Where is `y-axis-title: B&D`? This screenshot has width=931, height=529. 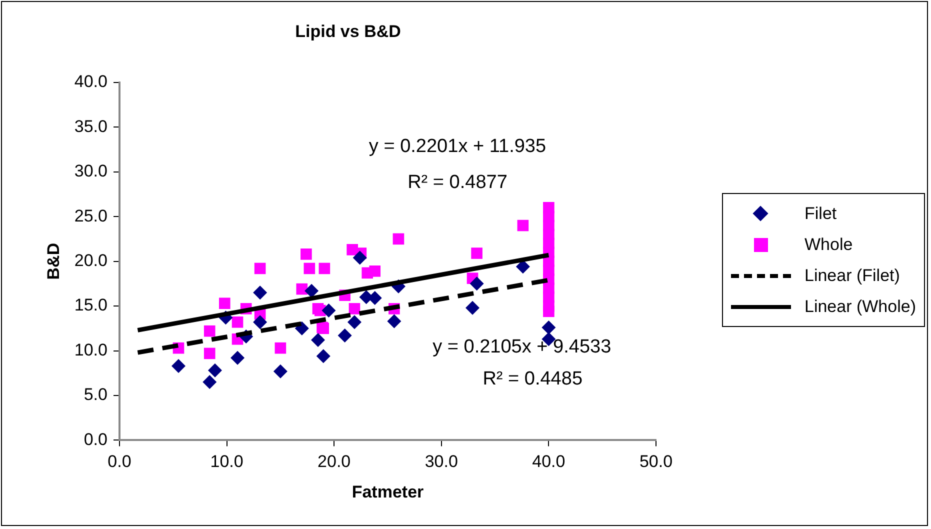 y-axis-title: B&D is located at coordinates (53, 261).